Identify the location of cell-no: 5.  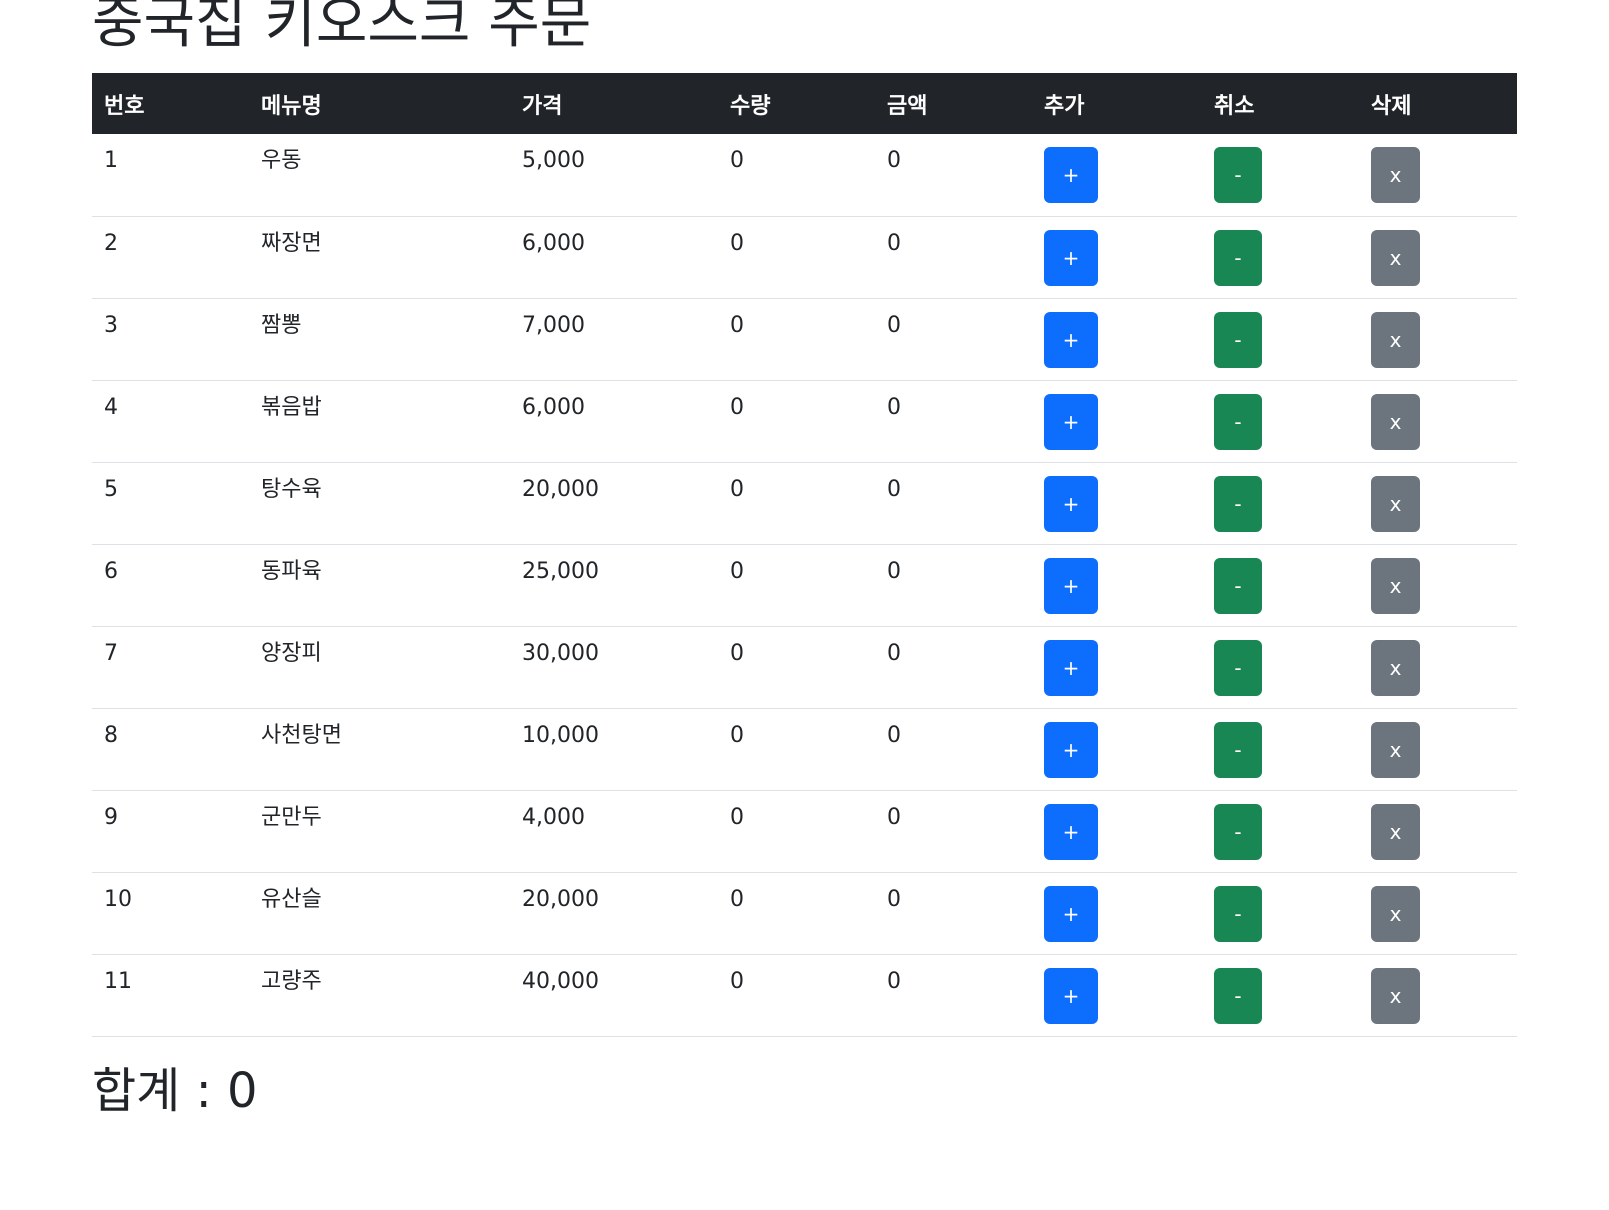
(111, 489).